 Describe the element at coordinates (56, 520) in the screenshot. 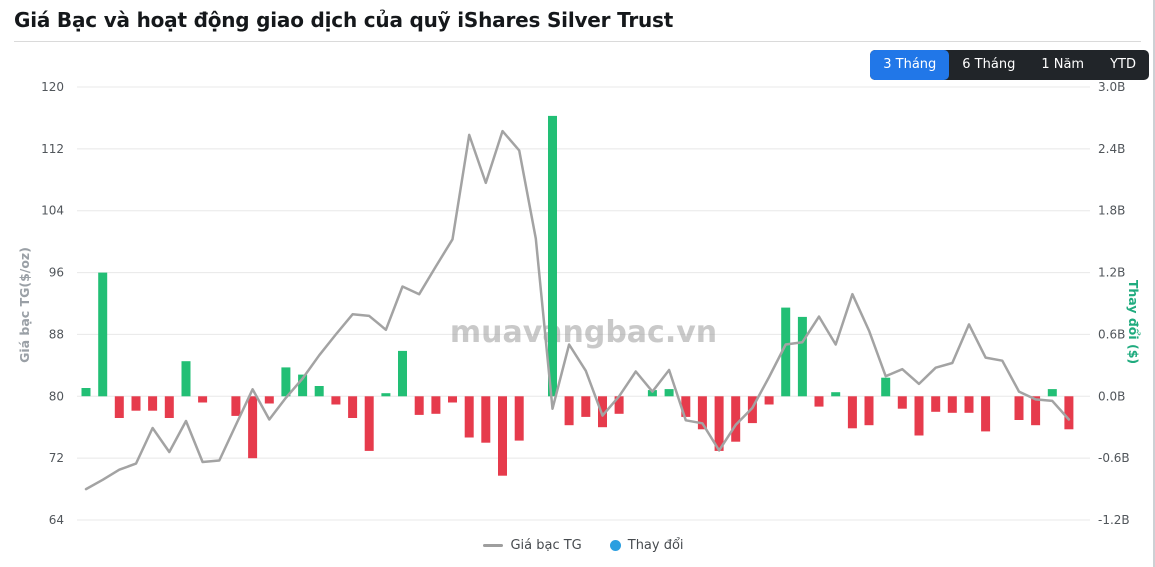

I see `left-axis-tick-label: 64` at that location.